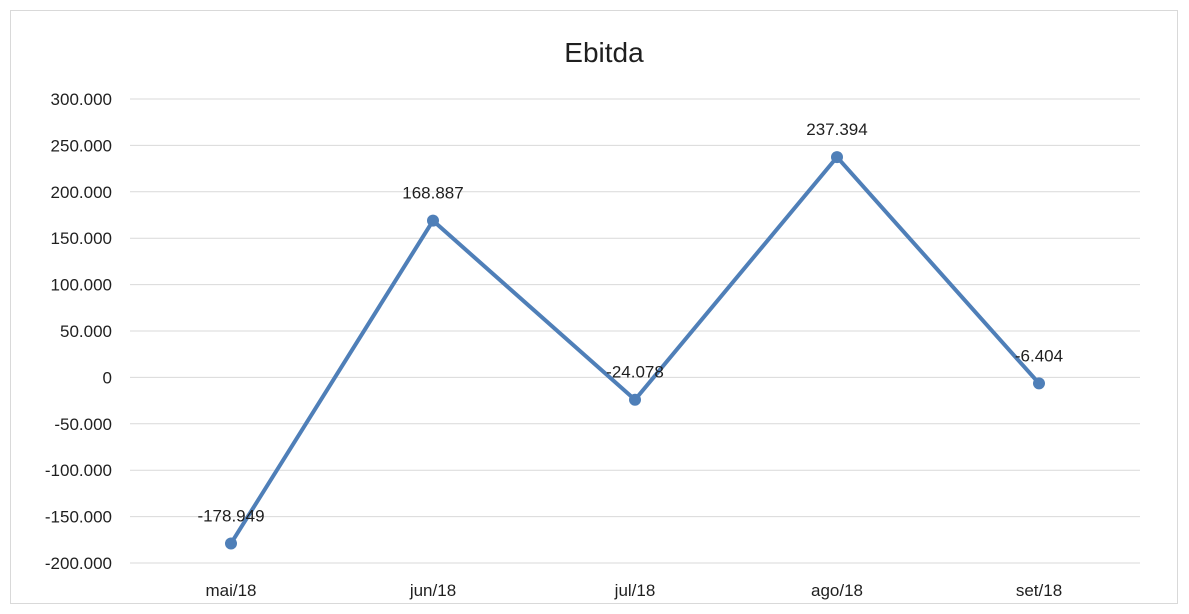  I want to click on x-axis-tick-labels: mai/18 jun/18 jul/18 ago/18 set/18, so click(633, 590).